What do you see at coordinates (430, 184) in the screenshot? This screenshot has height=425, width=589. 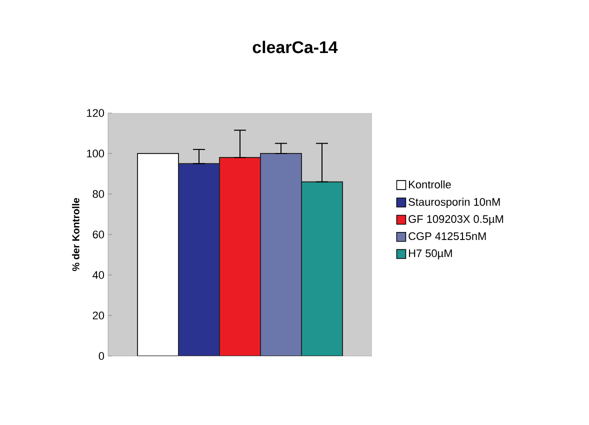 I see `legend-label: Kontrolle` at bounding box center [430, 184].